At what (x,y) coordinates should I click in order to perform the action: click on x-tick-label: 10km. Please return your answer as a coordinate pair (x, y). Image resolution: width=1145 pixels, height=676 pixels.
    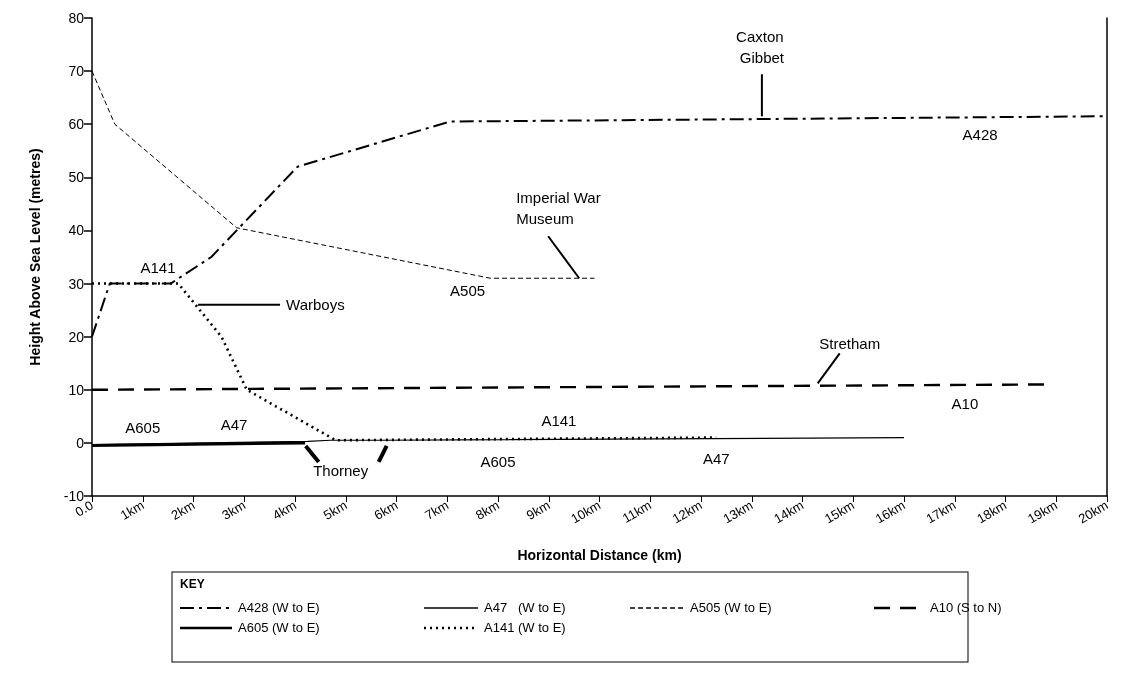
    Looking at the image, I should click on (586, 512).